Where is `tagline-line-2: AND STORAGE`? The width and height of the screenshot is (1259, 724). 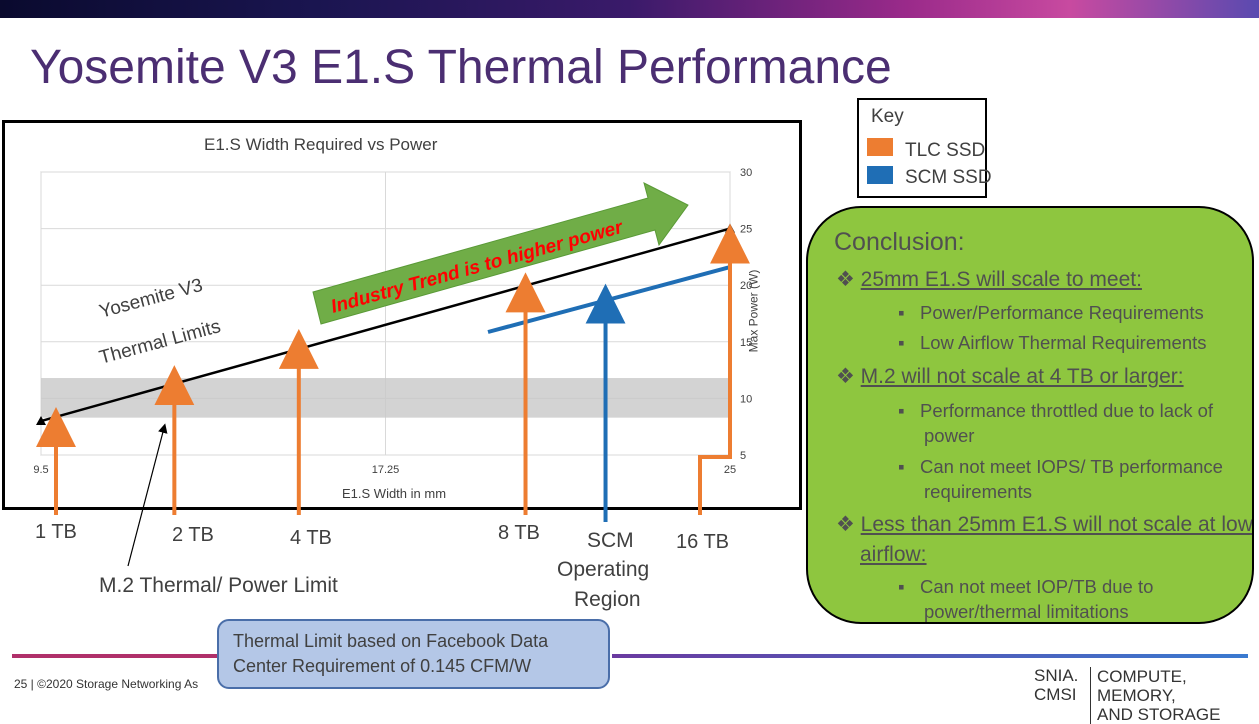
tagline-line-2: AND STORAGE is located at coordinates (1158, 714).